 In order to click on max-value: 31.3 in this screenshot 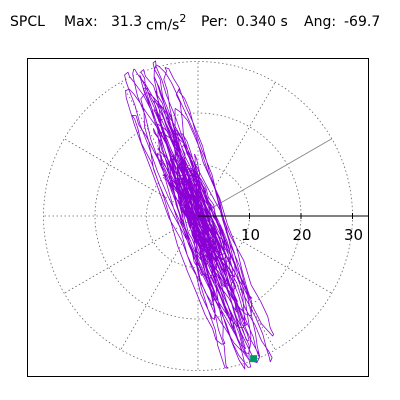, I will do `click(127, 22)`.